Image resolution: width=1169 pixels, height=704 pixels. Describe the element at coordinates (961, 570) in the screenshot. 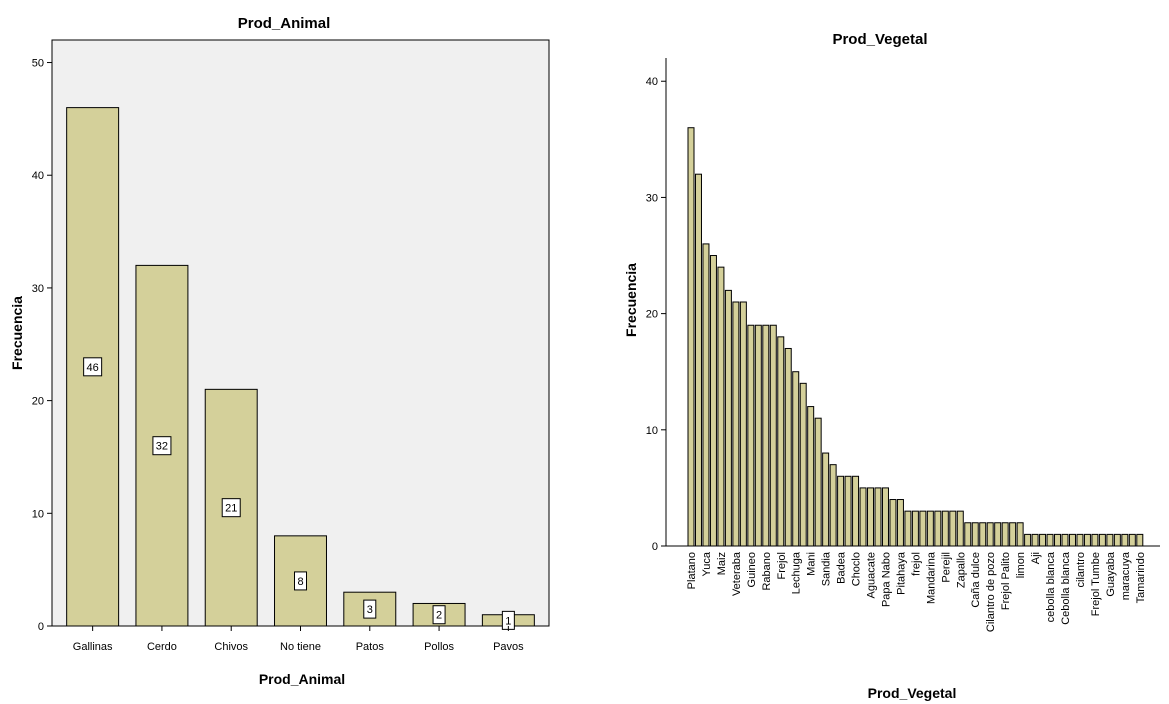

I see `x-tick-label: Zapallo` at that location.